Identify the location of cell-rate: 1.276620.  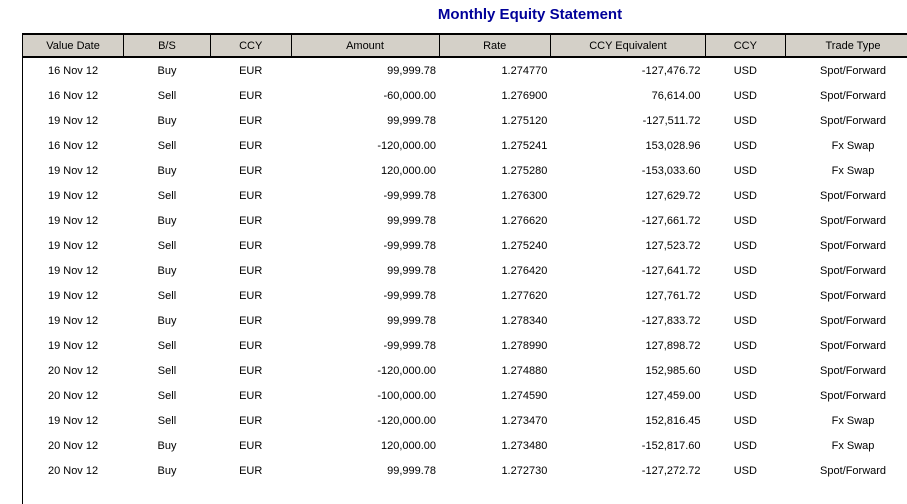
(524, 220).